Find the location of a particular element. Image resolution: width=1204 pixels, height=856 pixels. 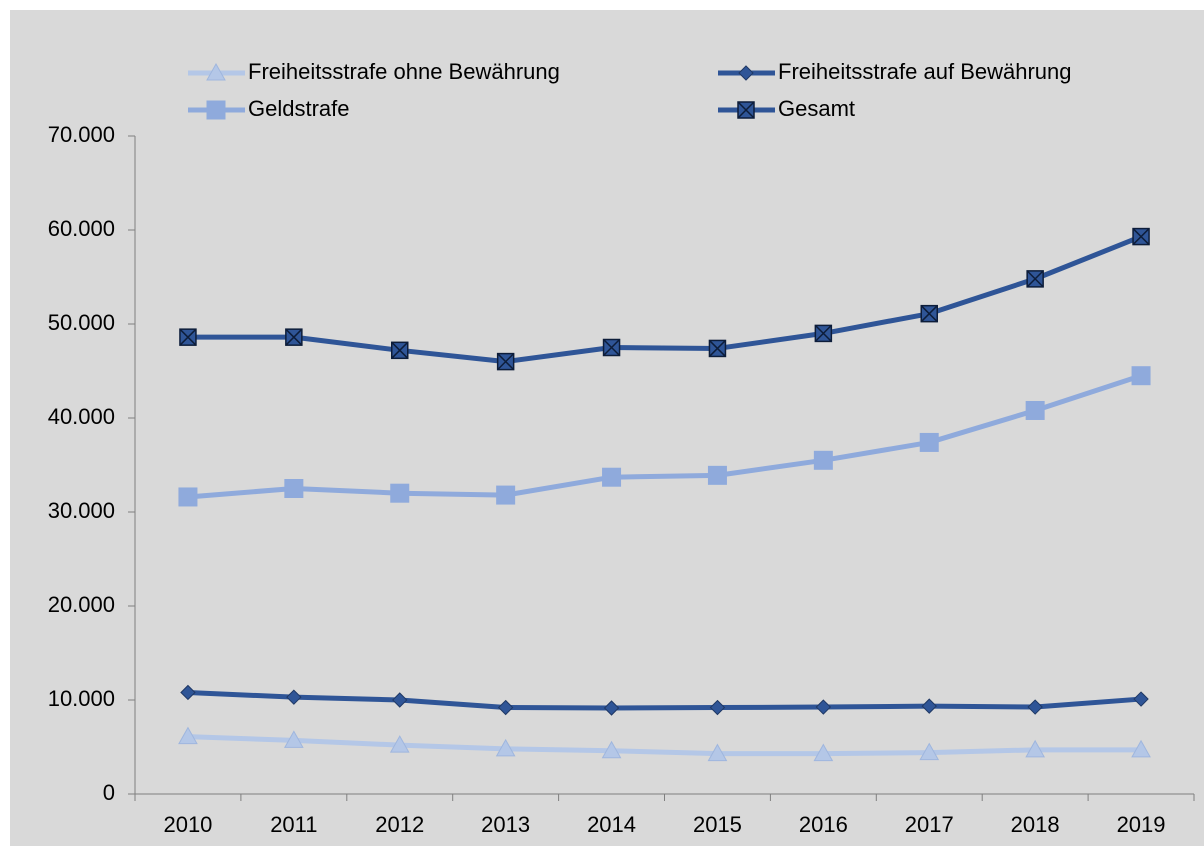

x-tick-label: 2011 is located at coordinates (293, 824).